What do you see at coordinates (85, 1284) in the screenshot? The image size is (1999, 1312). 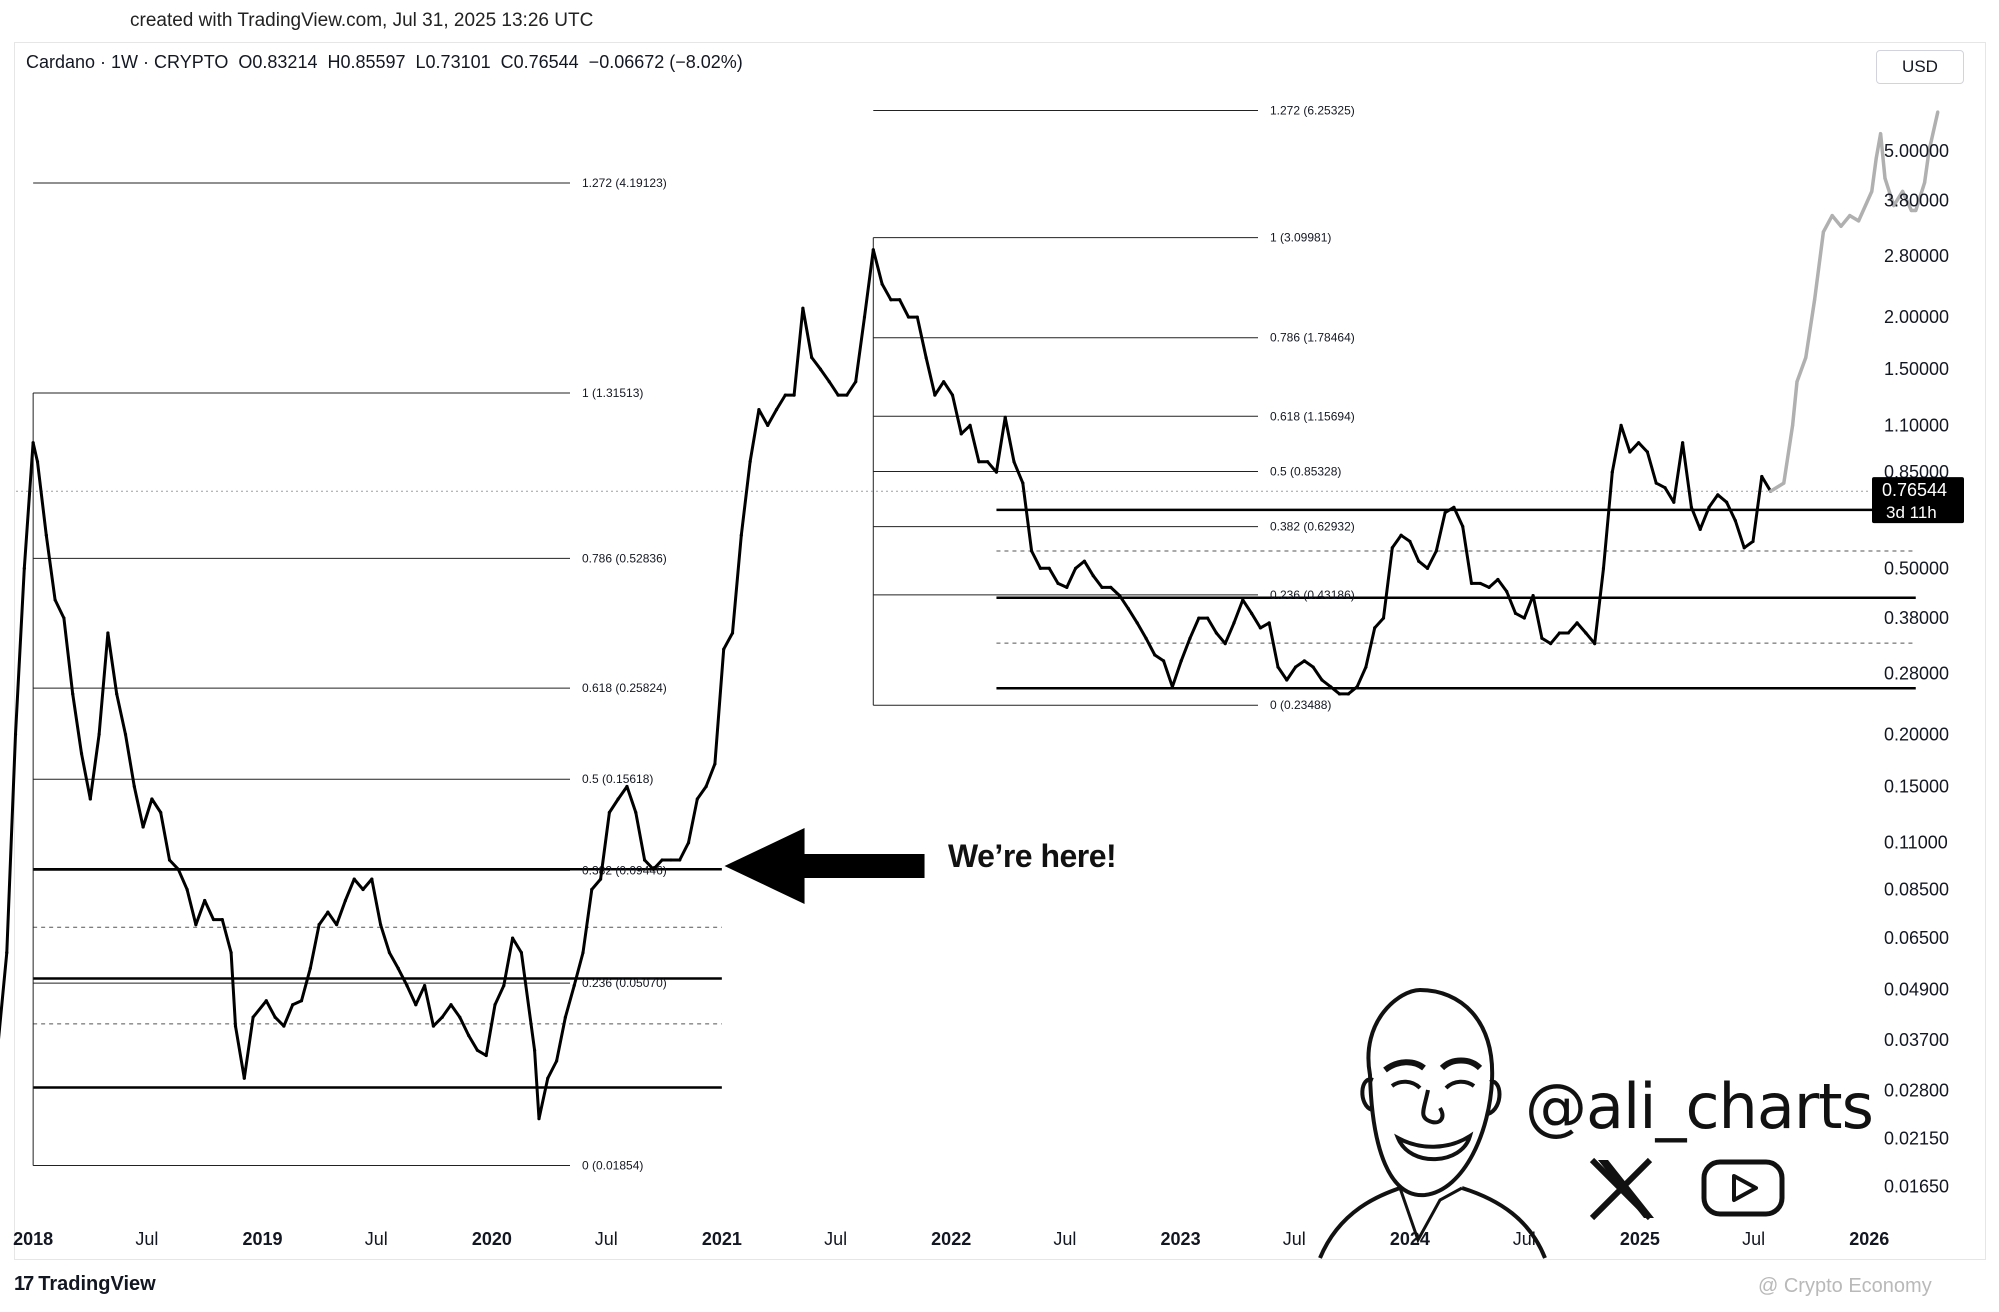 I see `tradingview-logo: 17 TradingView` at bounding box center [85, 1284].